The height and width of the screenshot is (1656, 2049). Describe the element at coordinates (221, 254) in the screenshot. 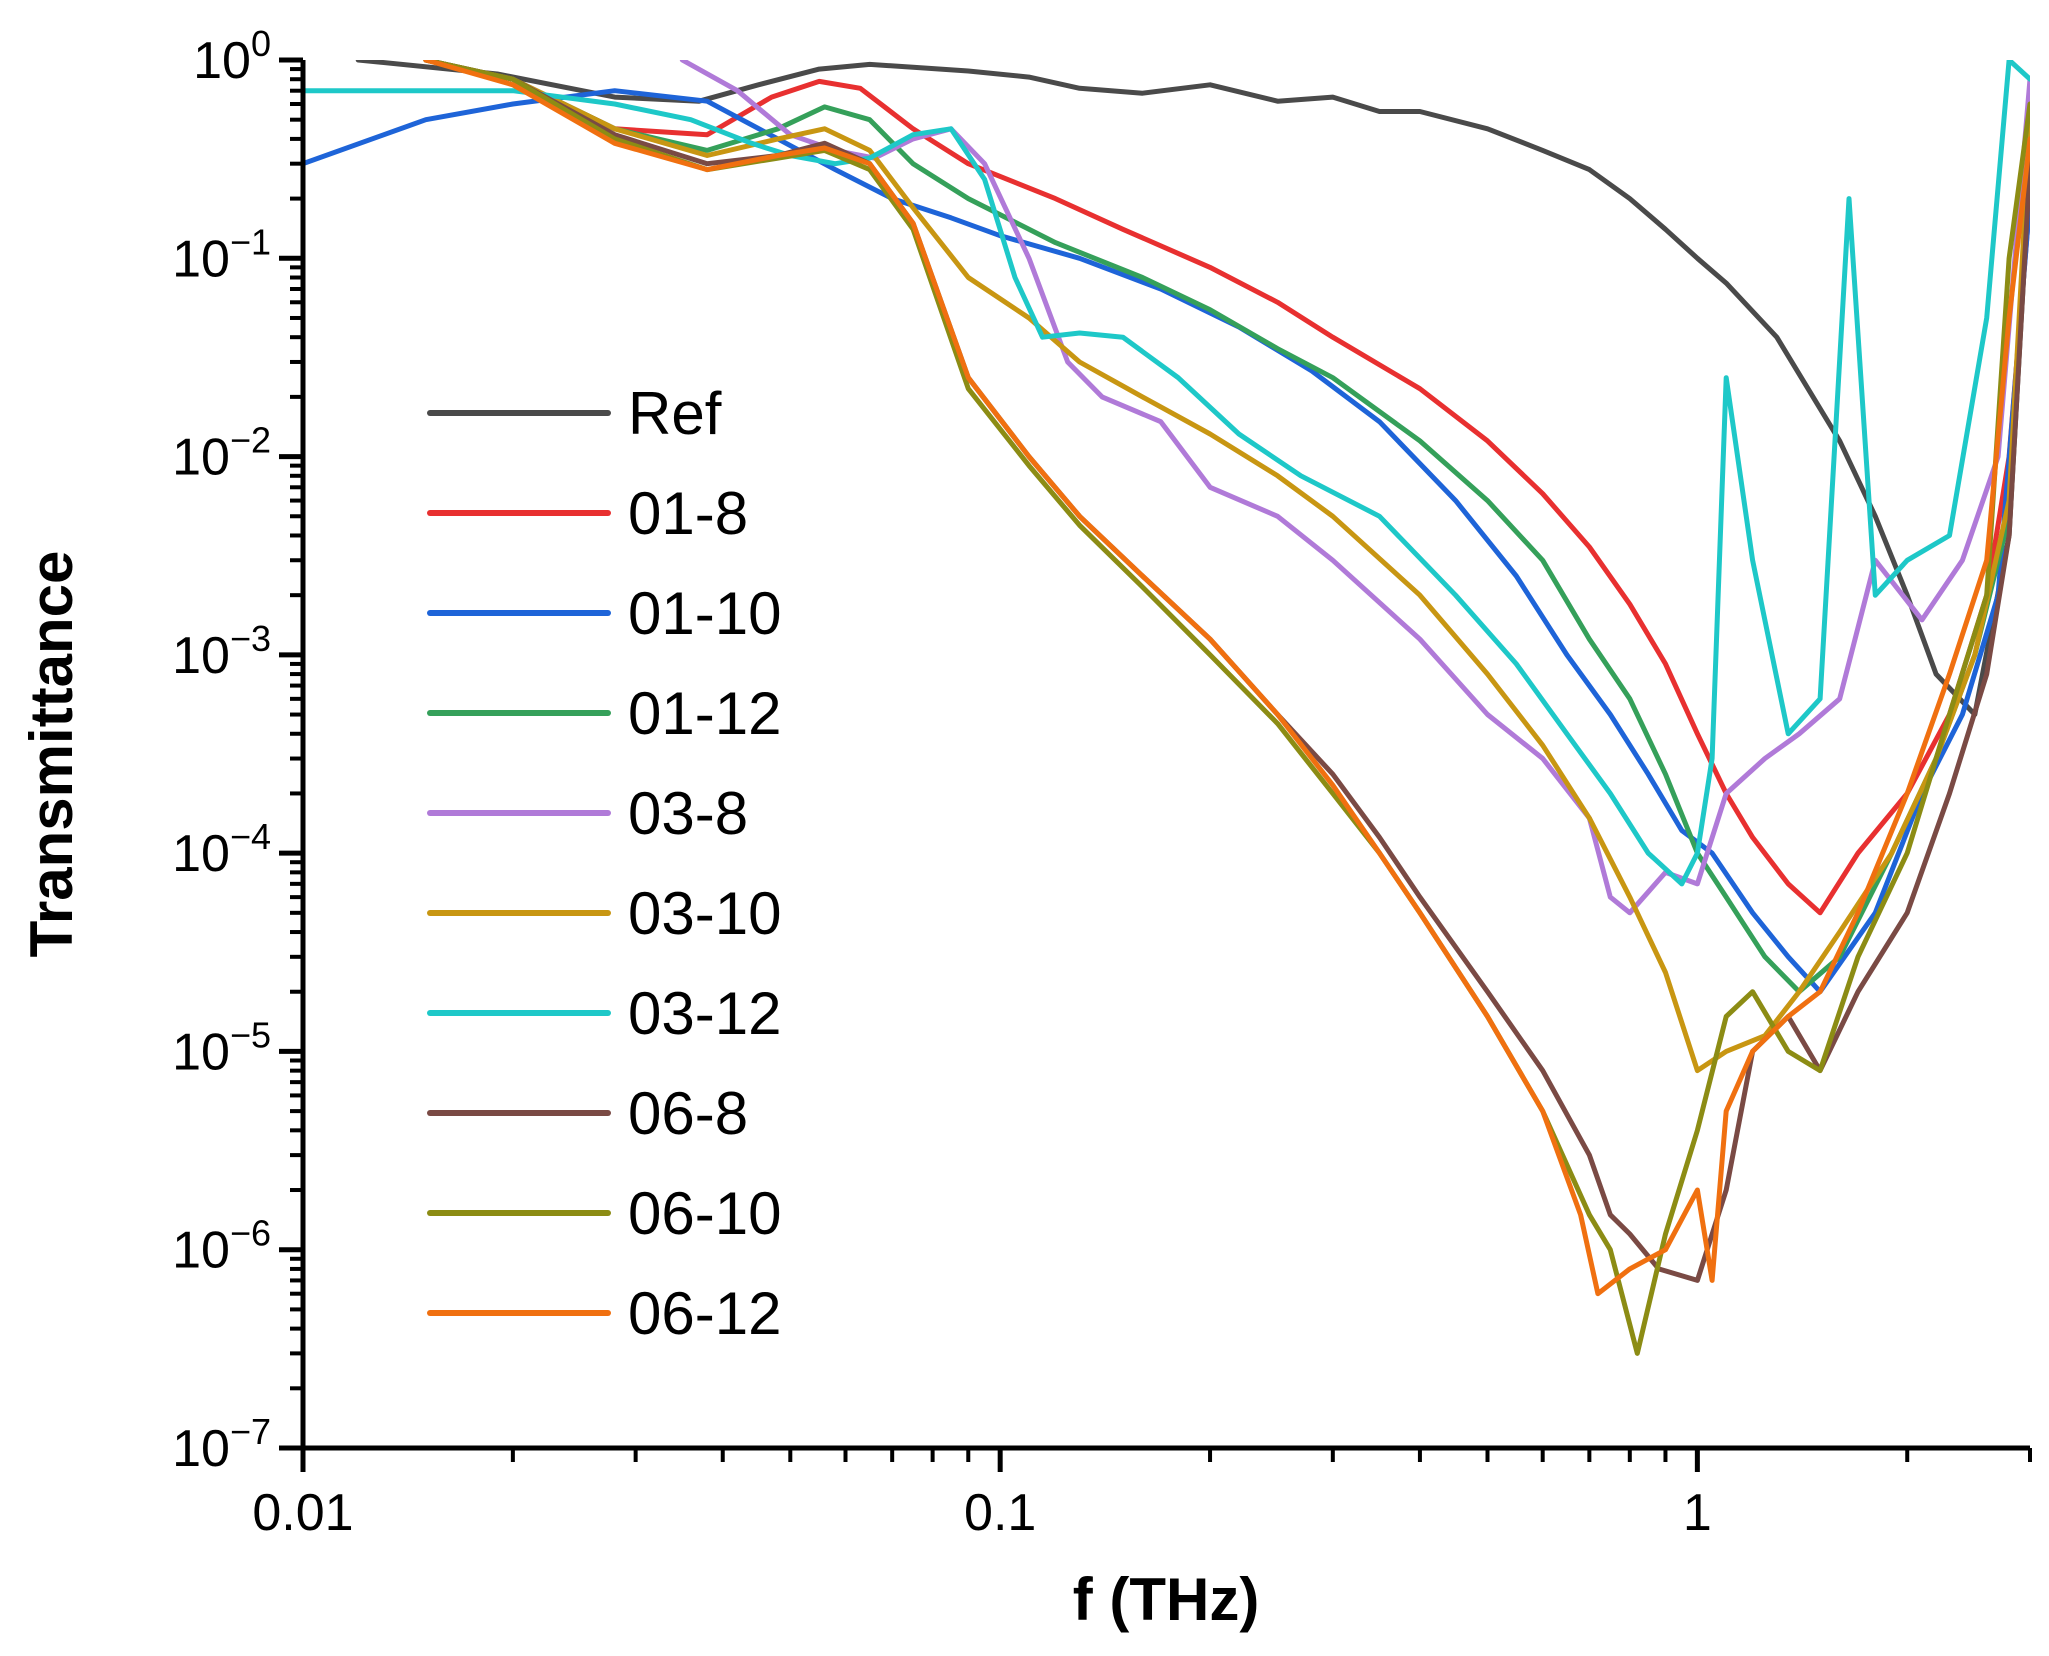

I see `y-tick-label-2: 10⁻¹` at that location.